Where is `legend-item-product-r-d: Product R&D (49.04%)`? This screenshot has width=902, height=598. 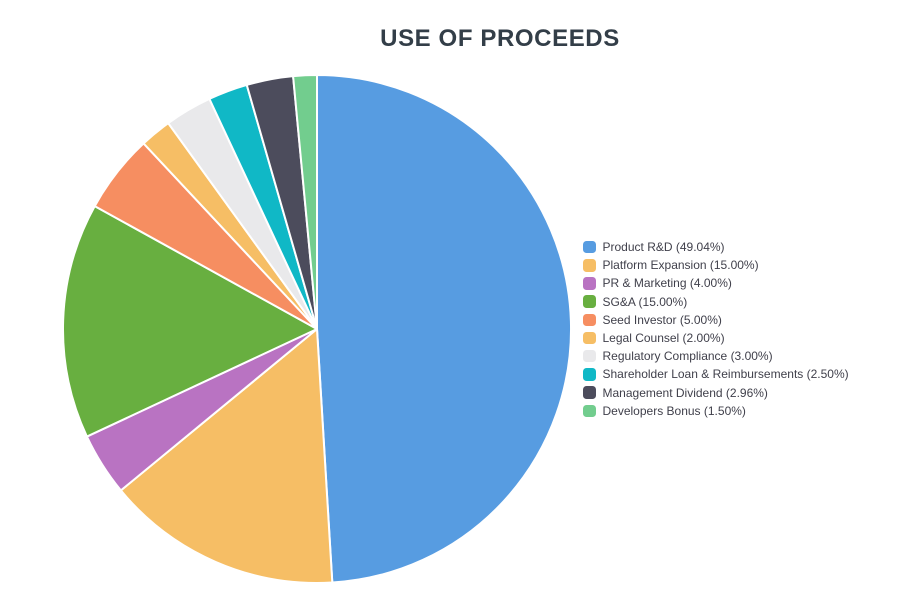 legend-item-product-r-d: Product R&D (49.04%) is located at coordinates (716, 247).